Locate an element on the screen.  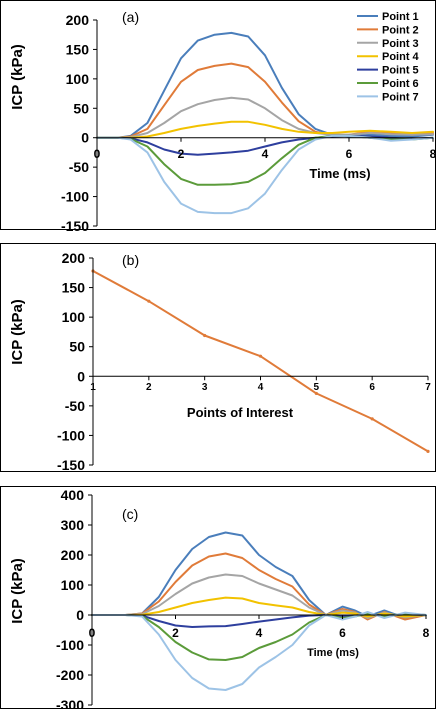
legend-label-point-1: Point 1 is located at coordinates (400, 17).